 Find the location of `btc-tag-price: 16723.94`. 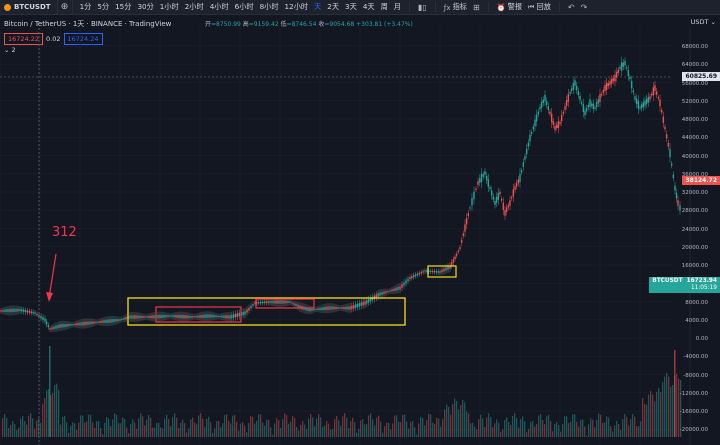

btc-tag-price: 16723.94 is located at coordinates (701, 281).